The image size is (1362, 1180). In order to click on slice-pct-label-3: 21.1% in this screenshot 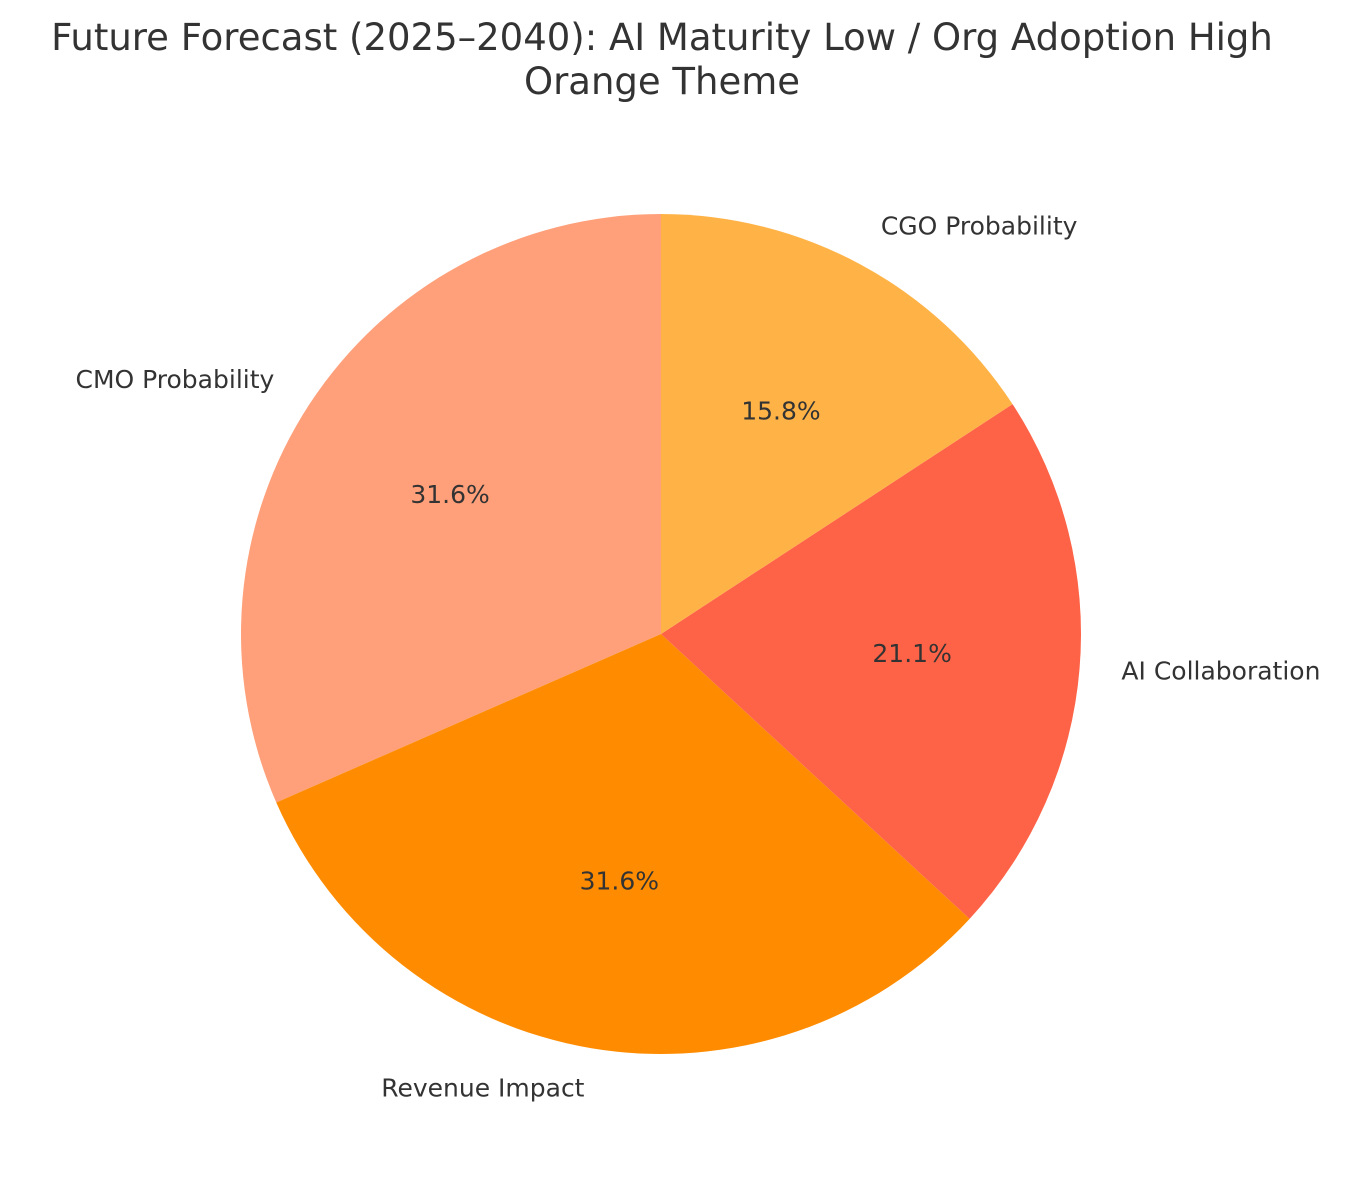, I will do `click(911, 653)`.